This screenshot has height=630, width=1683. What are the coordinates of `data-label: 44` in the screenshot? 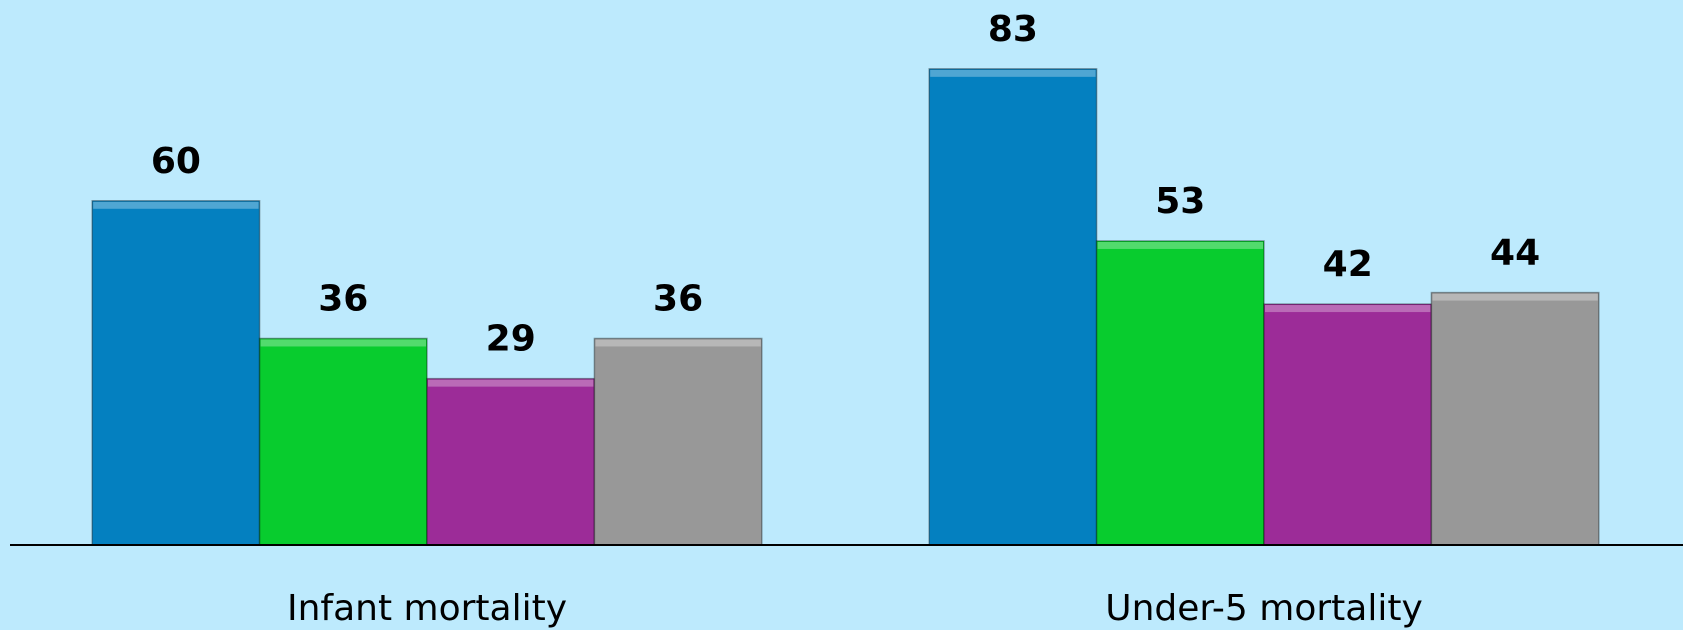 It's located at (1515, 253).